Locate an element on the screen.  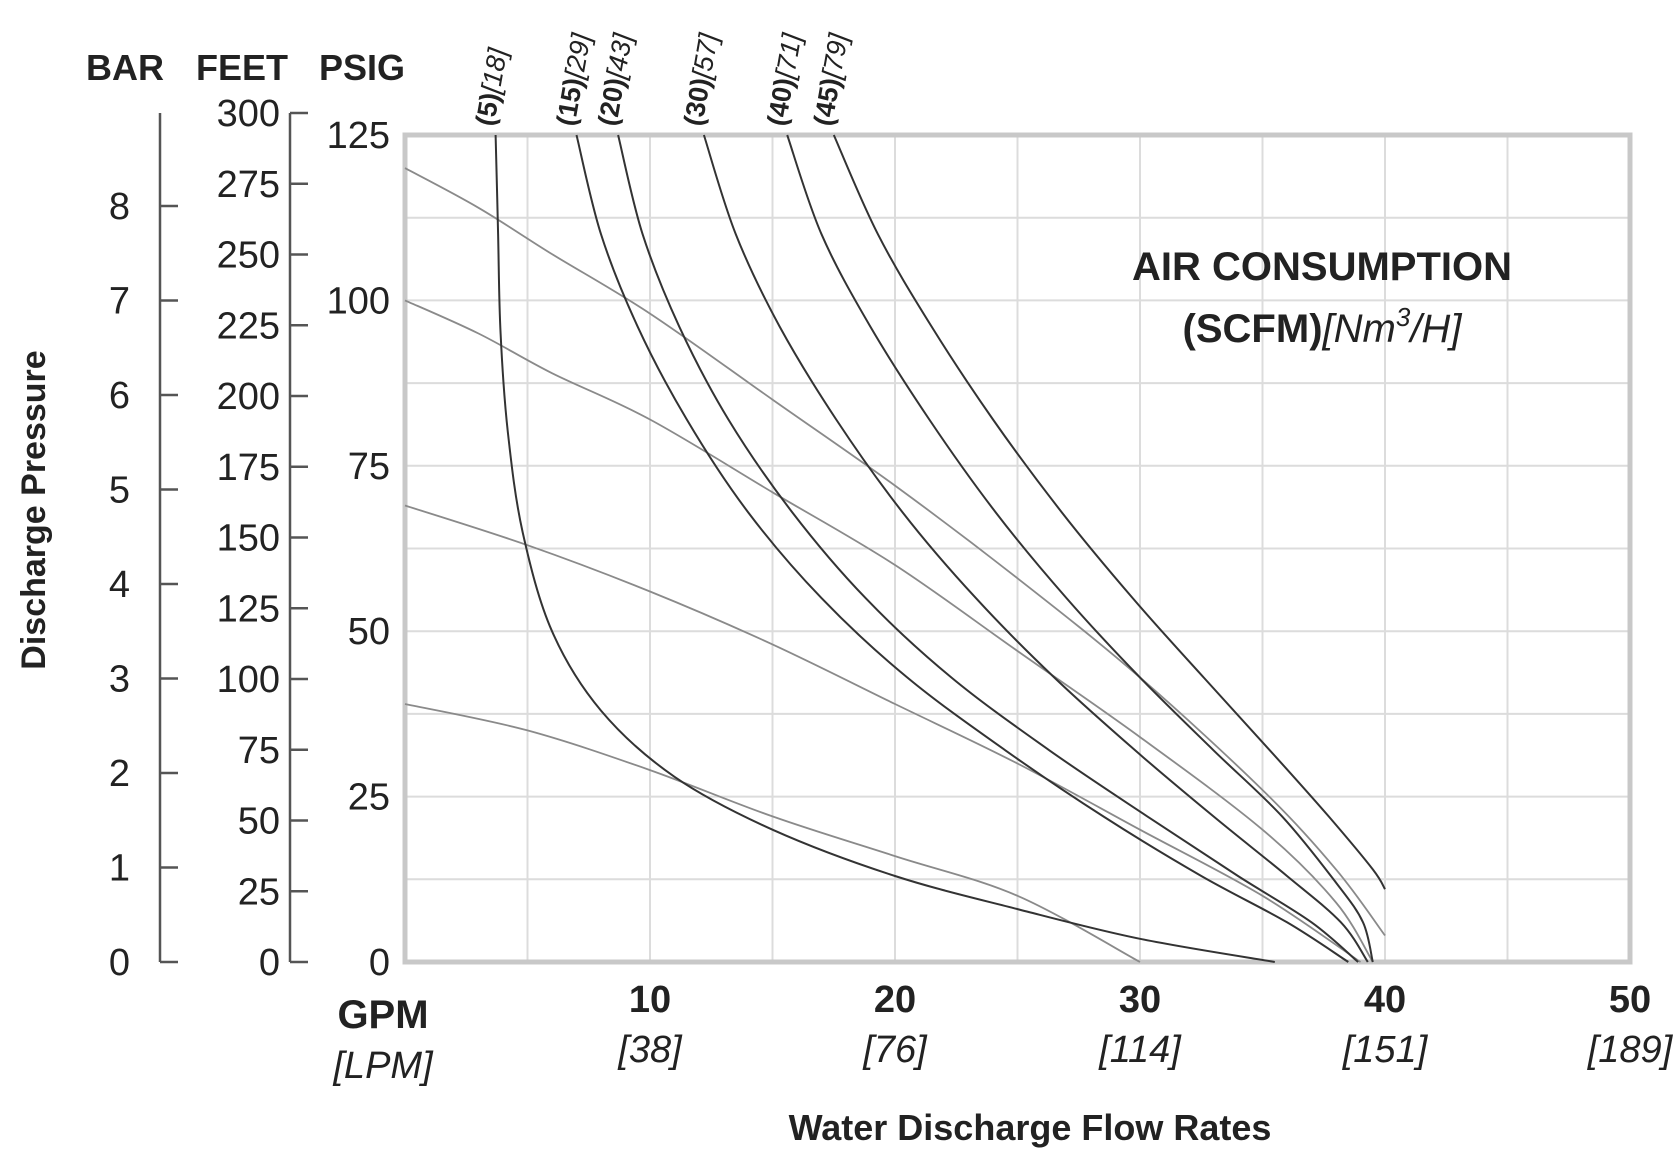
legend-subtitle: (SCFM)[Nm3/H] is located at coordinates (1323, 326).